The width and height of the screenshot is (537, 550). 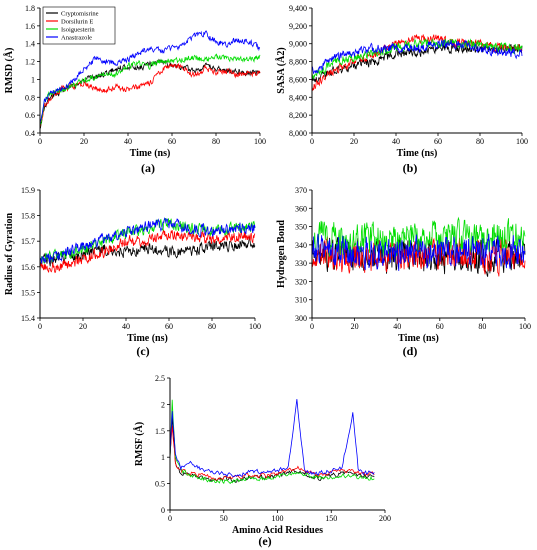 I want to click on y-tick-label: 1.4, so click(x=30, y=44).